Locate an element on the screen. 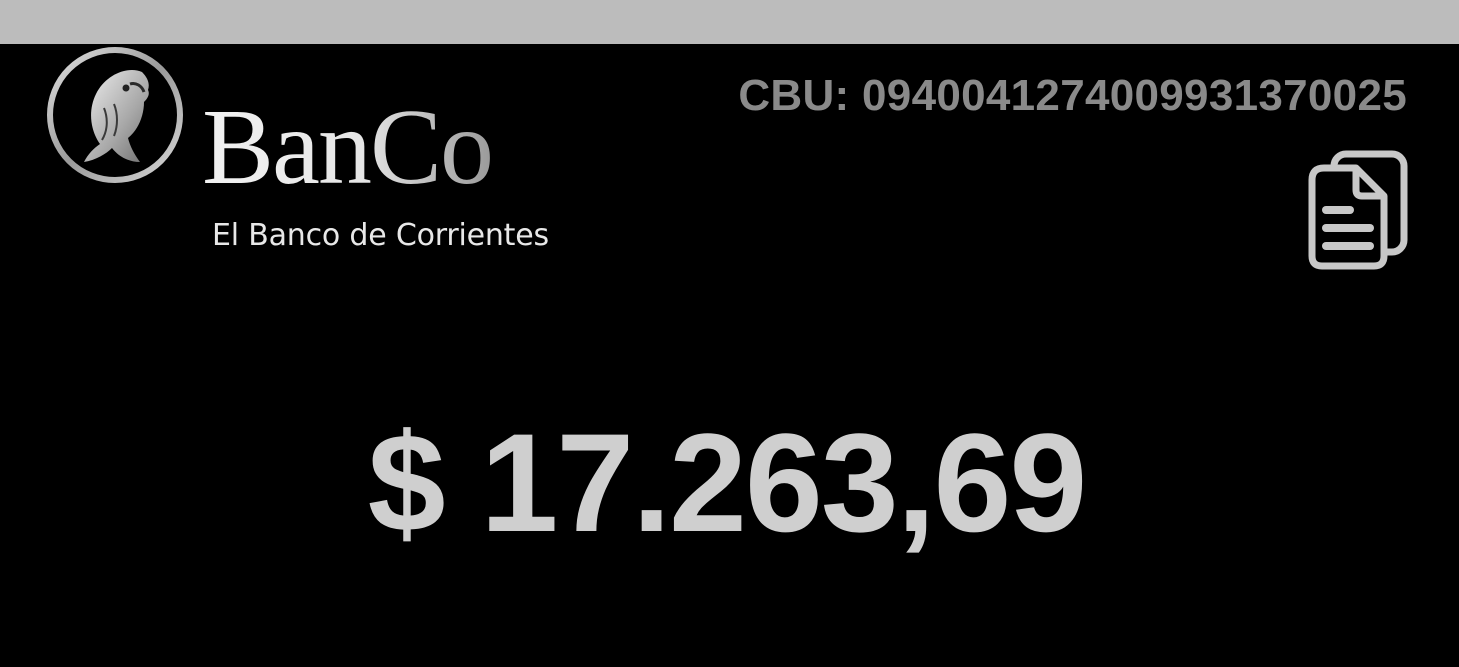  cbu-number: CBU: 0940041274009931370025 is located at coordinates (1072, 95).